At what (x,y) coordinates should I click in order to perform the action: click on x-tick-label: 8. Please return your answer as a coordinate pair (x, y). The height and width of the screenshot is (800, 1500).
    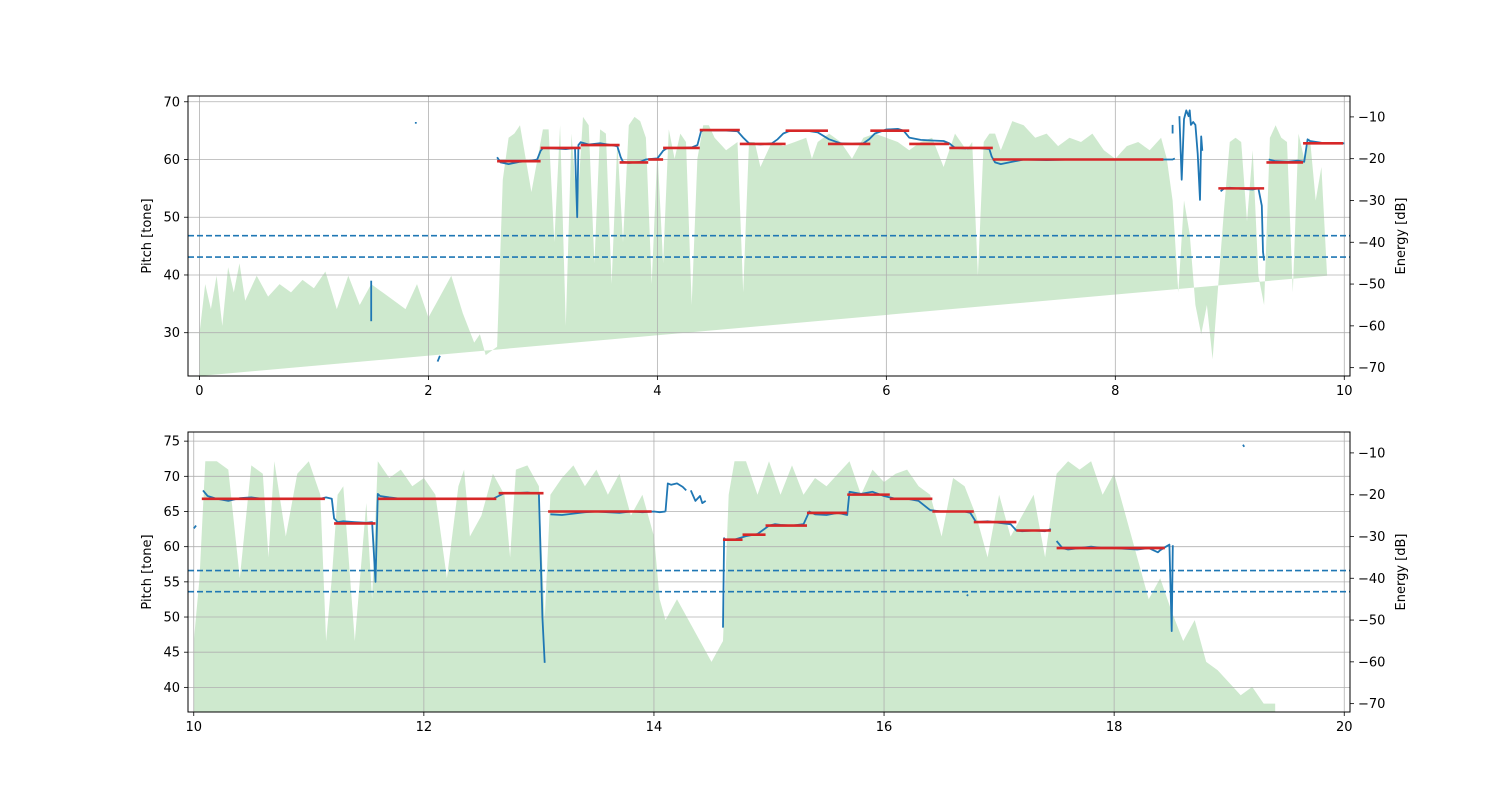
    Looking at the image, I should click on (1115, 391).